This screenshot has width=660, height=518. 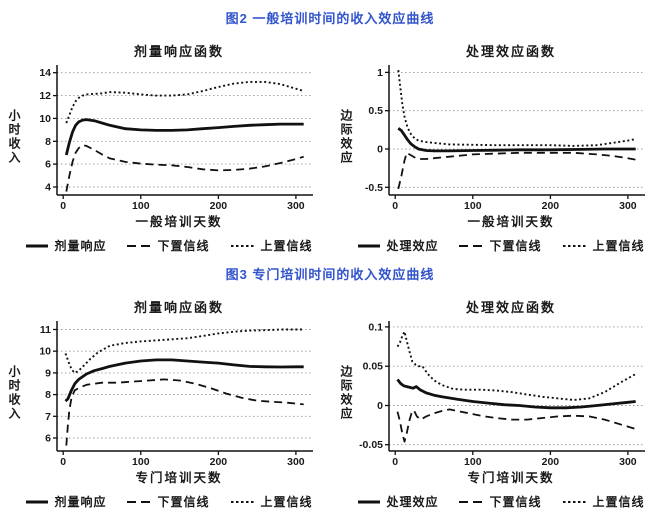 I want to click on y-tick-label: 9, so click(x=48, y=373).